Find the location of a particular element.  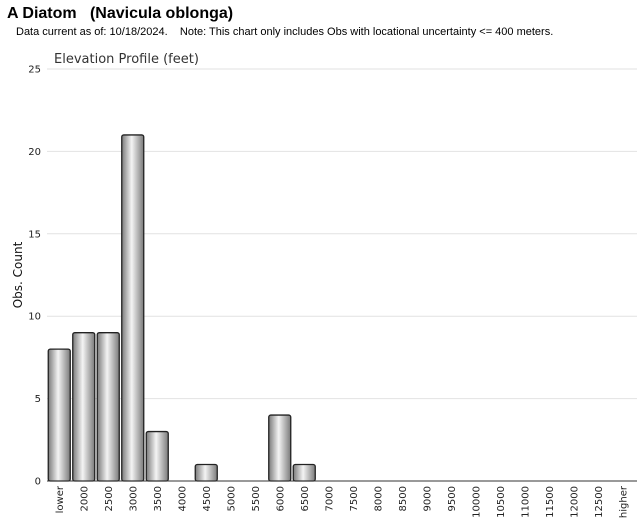

x-tick-label: 9000 is located at coordinates (427, 498).